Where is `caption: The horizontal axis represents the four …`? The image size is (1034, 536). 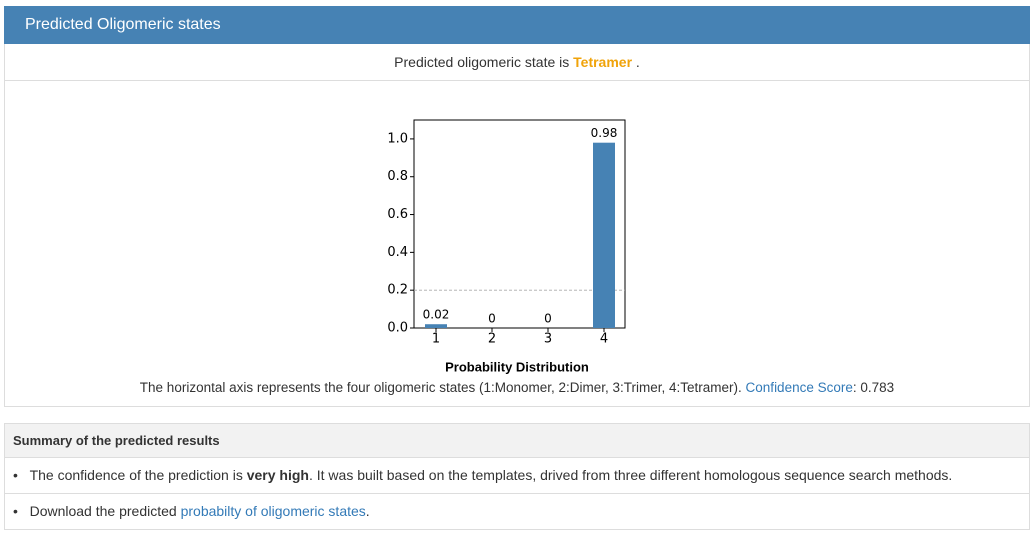
caption: The horizontal axis represents the four … is located at coordinates (517, 387).